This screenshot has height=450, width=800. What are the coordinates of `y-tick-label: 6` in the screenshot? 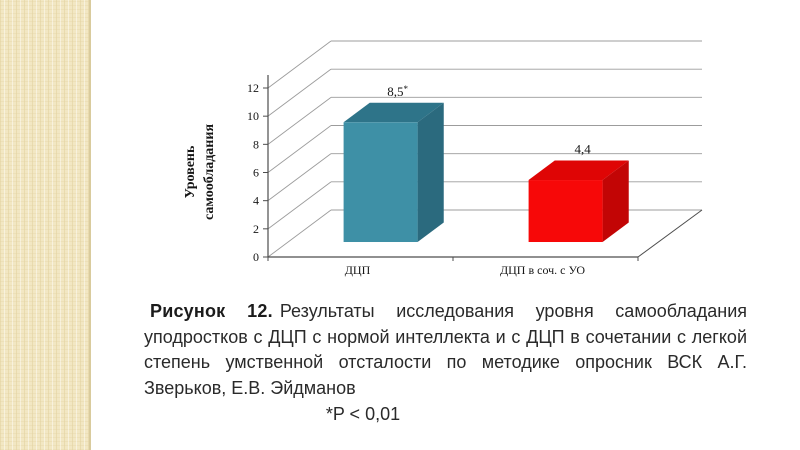 It's located at (256, 173).